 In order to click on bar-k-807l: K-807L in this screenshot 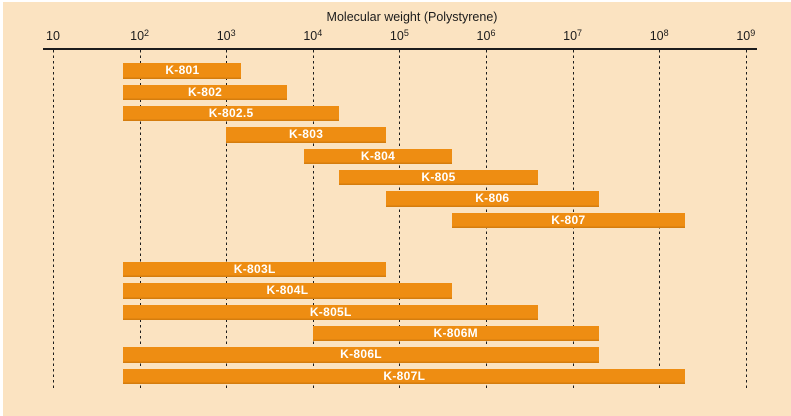, I will do `click(404, 376)`.